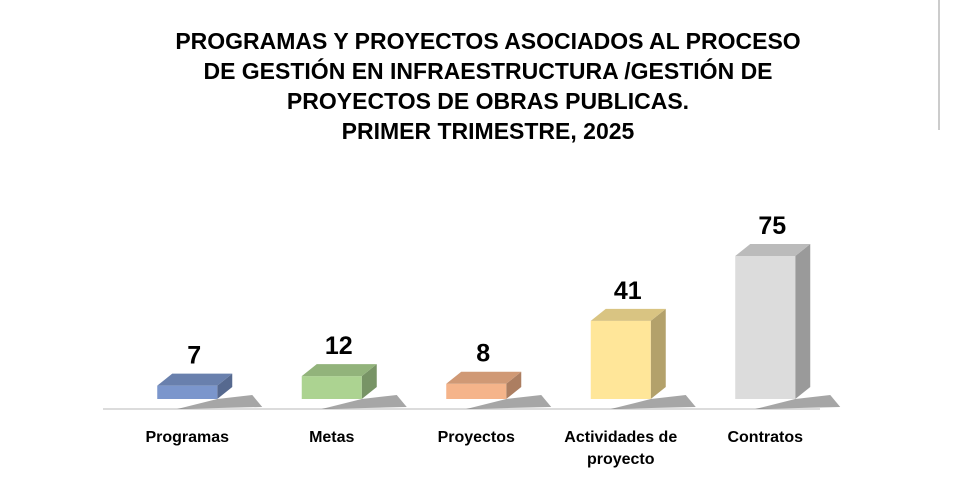 This screenshot has height=491, width=960. I want to click on x-tick-label: Contratos, so click(765, 437).